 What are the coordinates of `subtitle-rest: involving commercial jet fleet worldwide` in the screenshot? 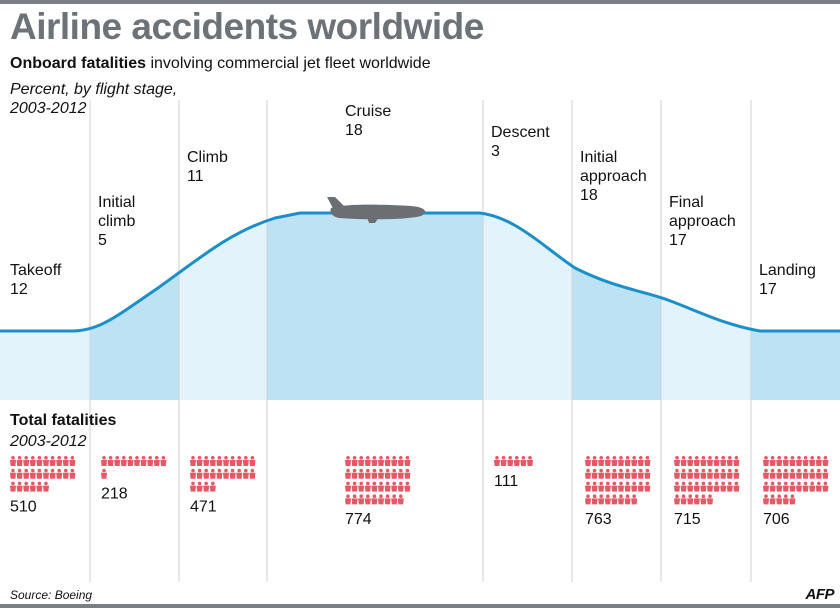 It's located at (288, 63).